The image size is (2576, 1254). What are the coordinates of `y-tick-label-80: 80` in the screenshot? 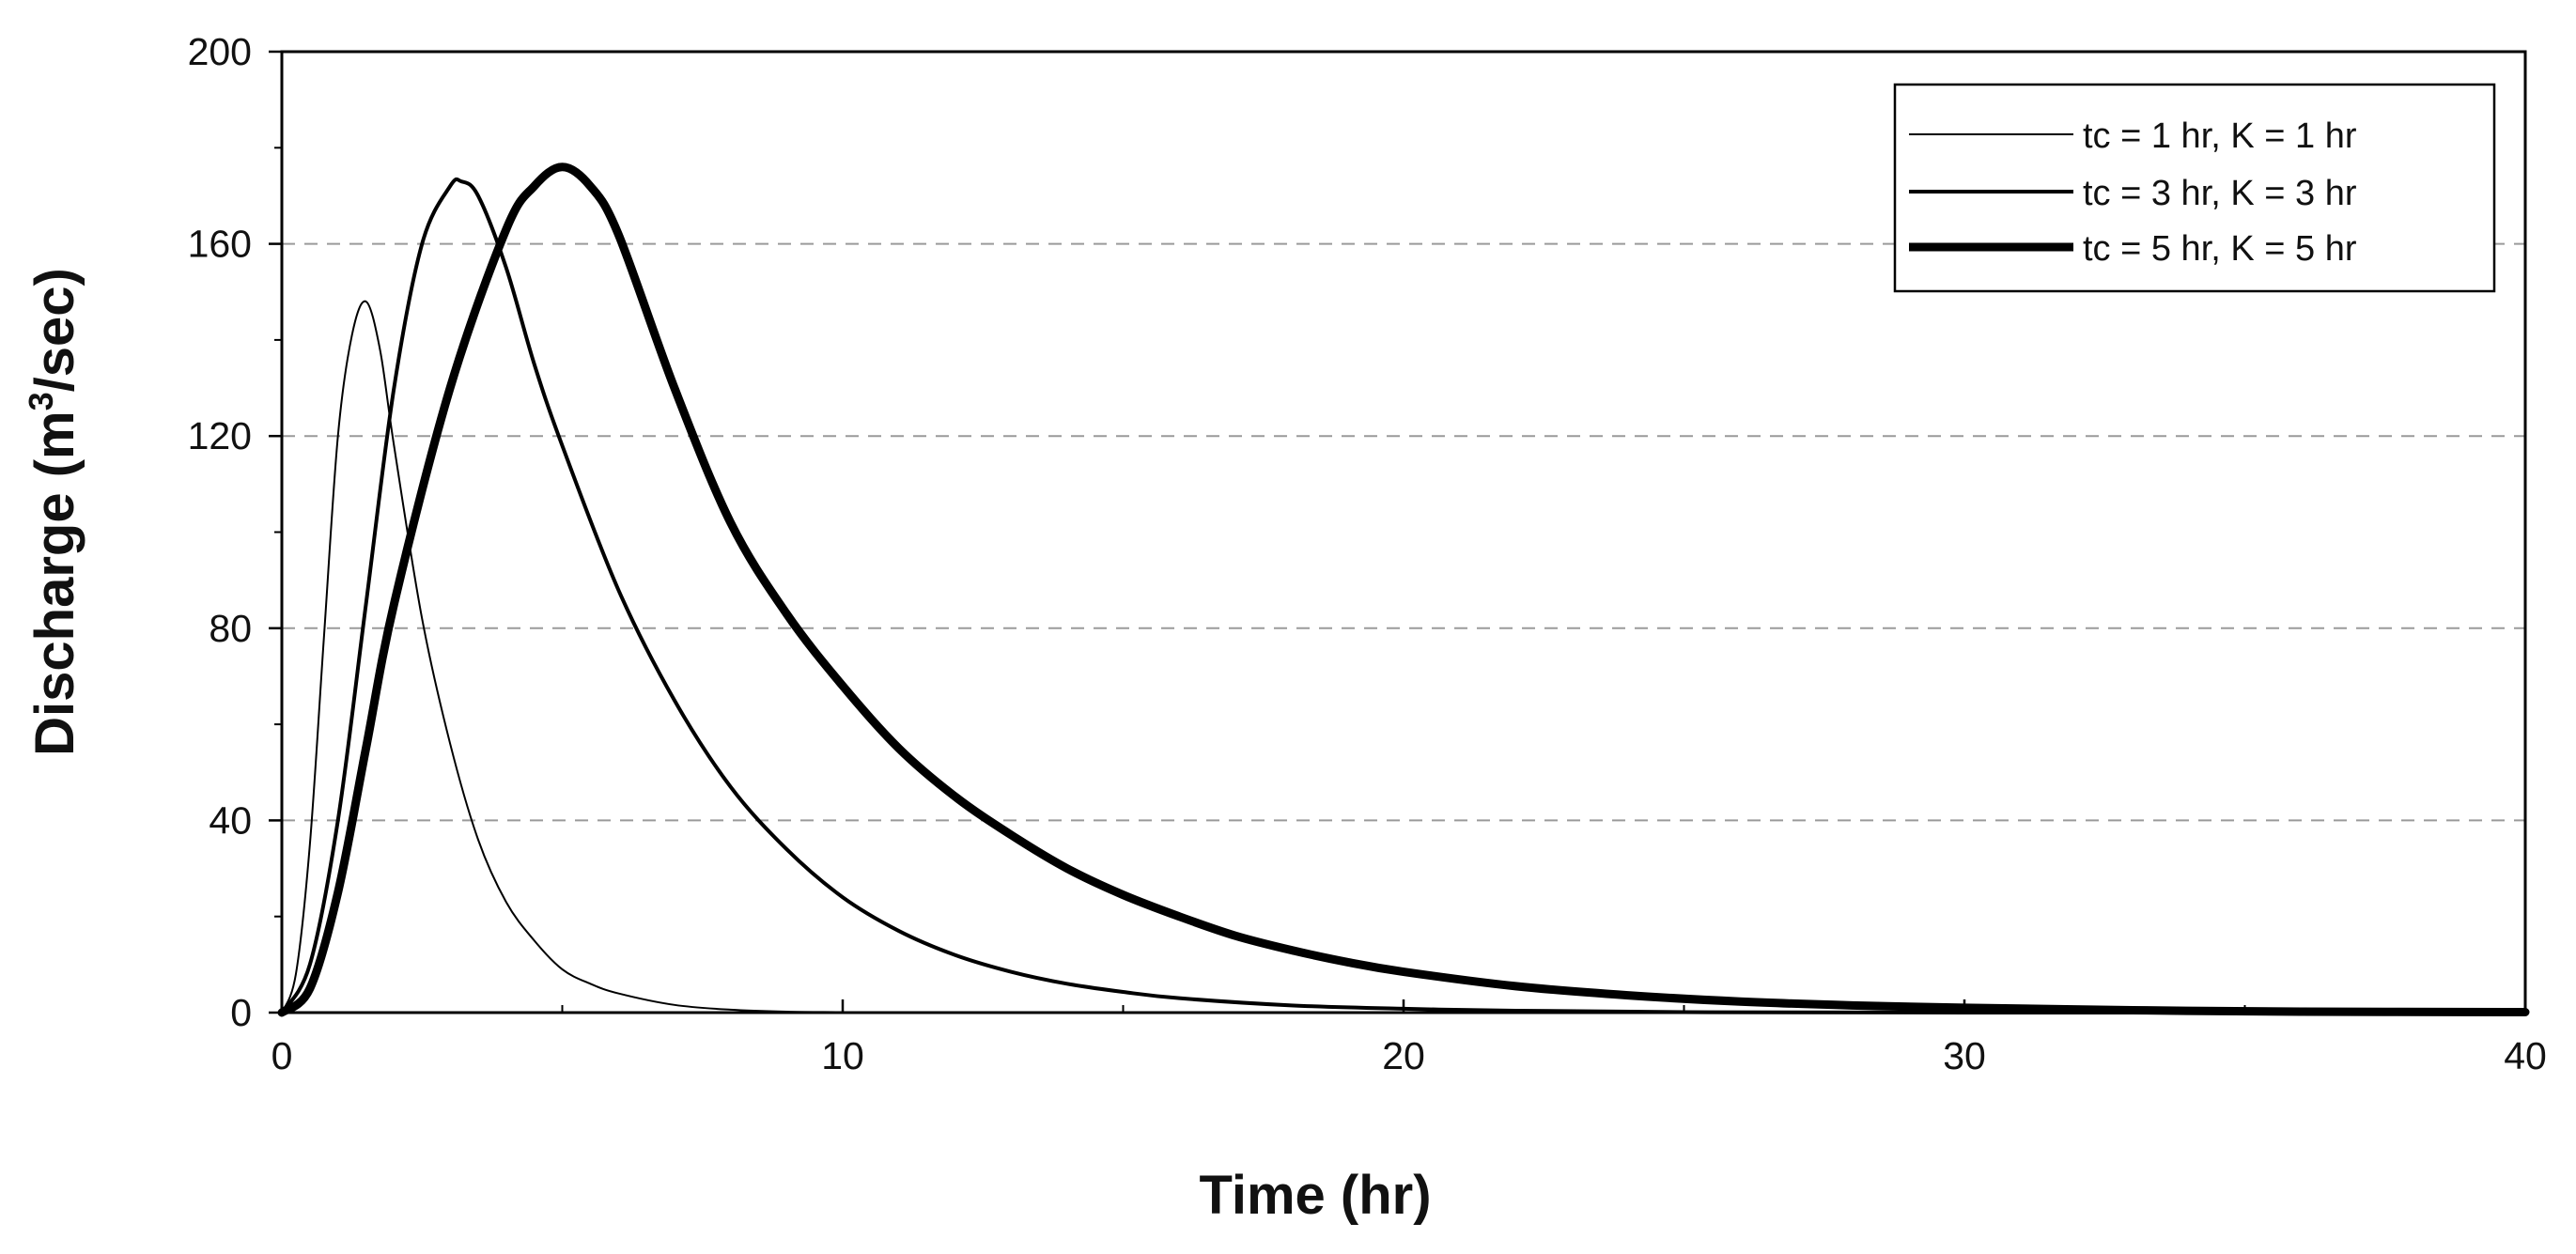 It's located at (230, 628).